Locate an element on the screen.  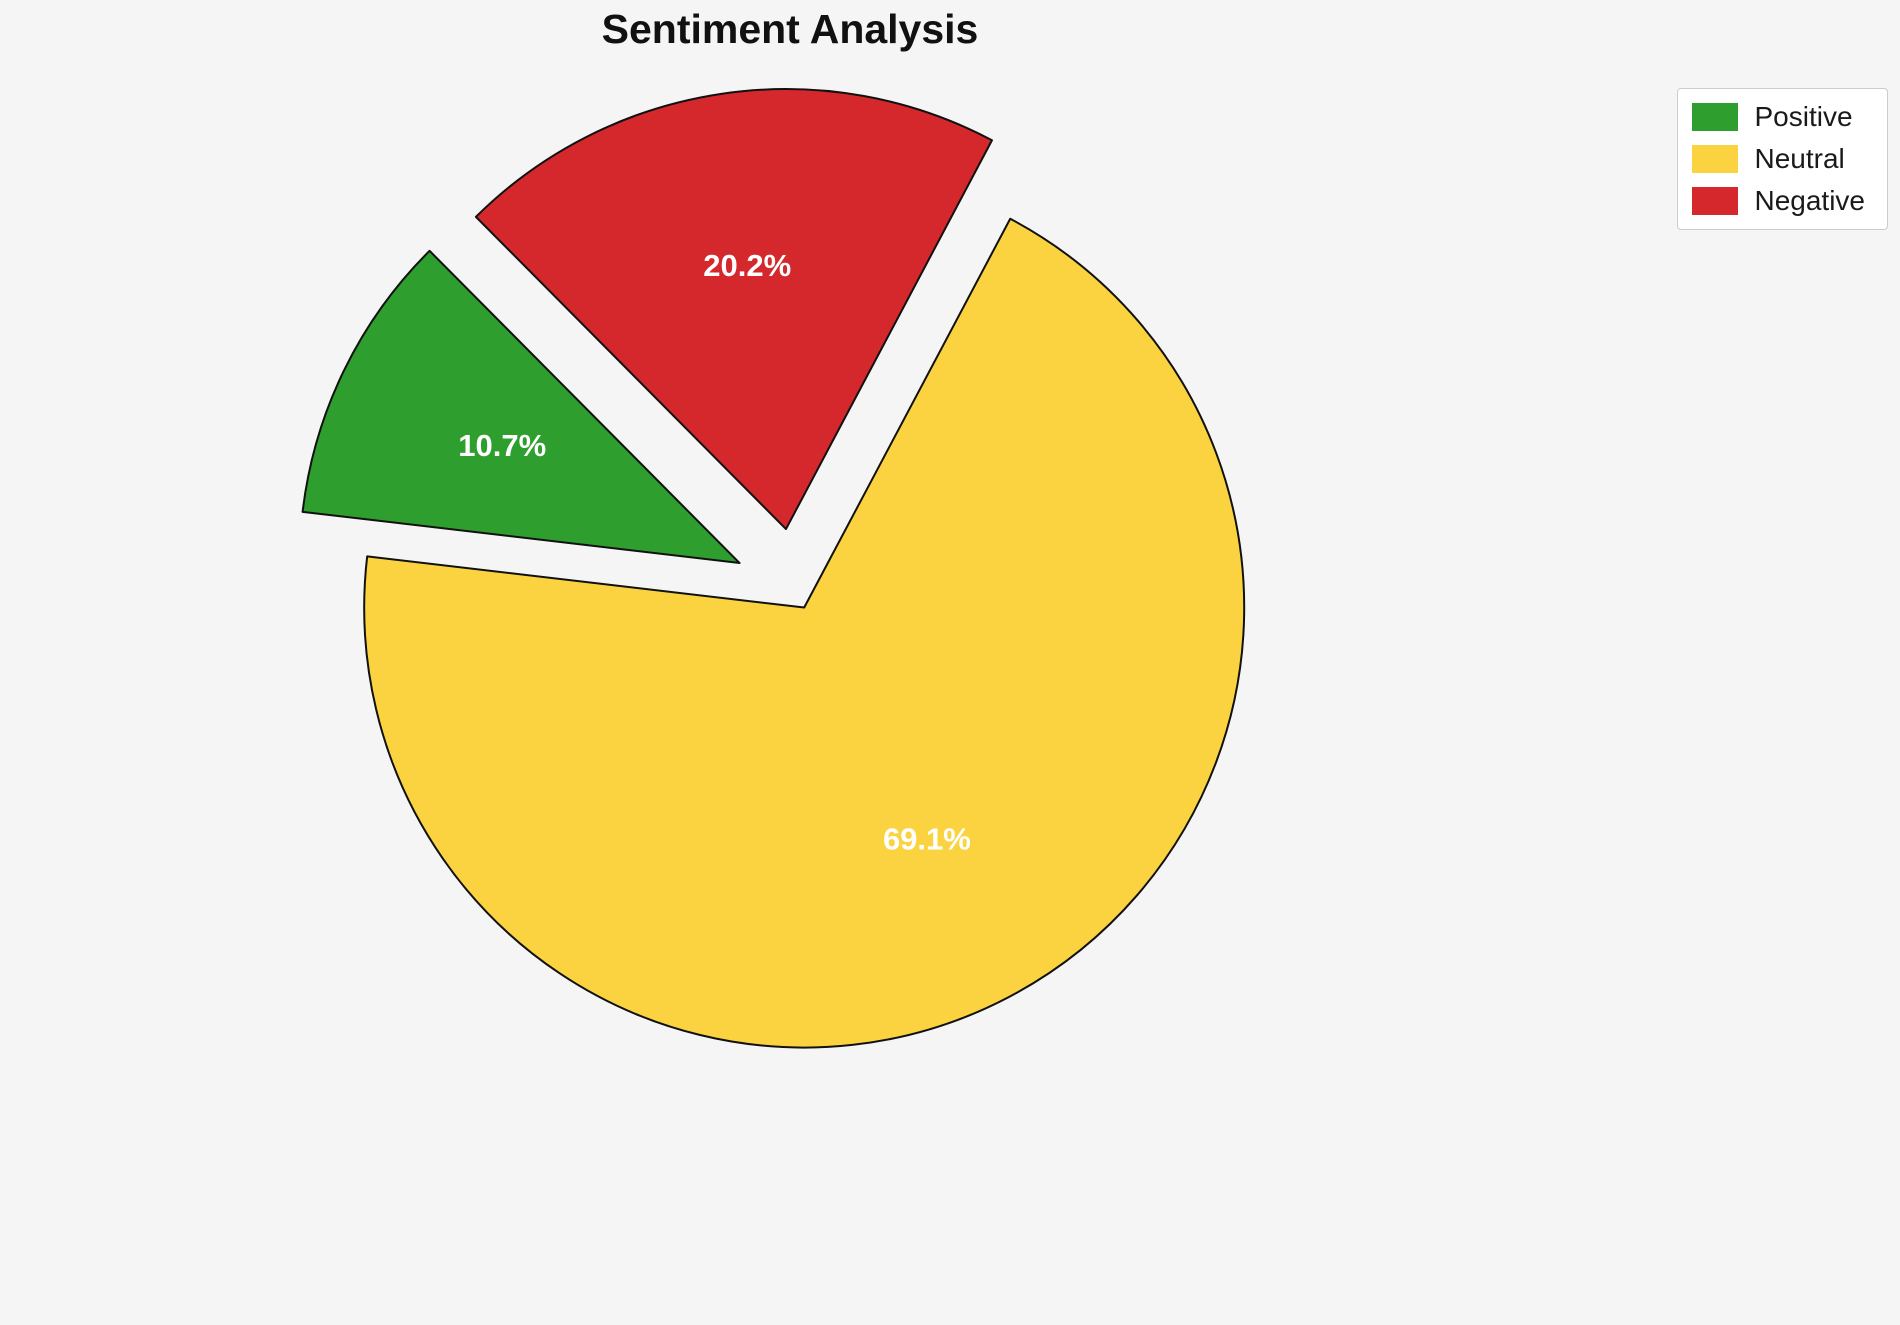
pie-percent-label-neutral: 69.1% is located at coordinates (927, 838).